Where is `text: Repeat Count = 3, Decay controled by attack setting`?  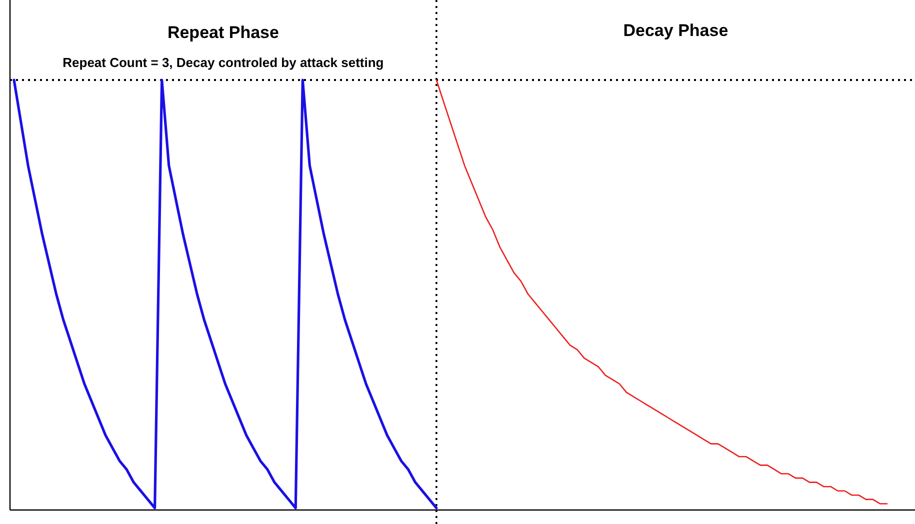
text: Repeat Count = 3, Decay controled by attack setting is located at coordinates (223, 62).